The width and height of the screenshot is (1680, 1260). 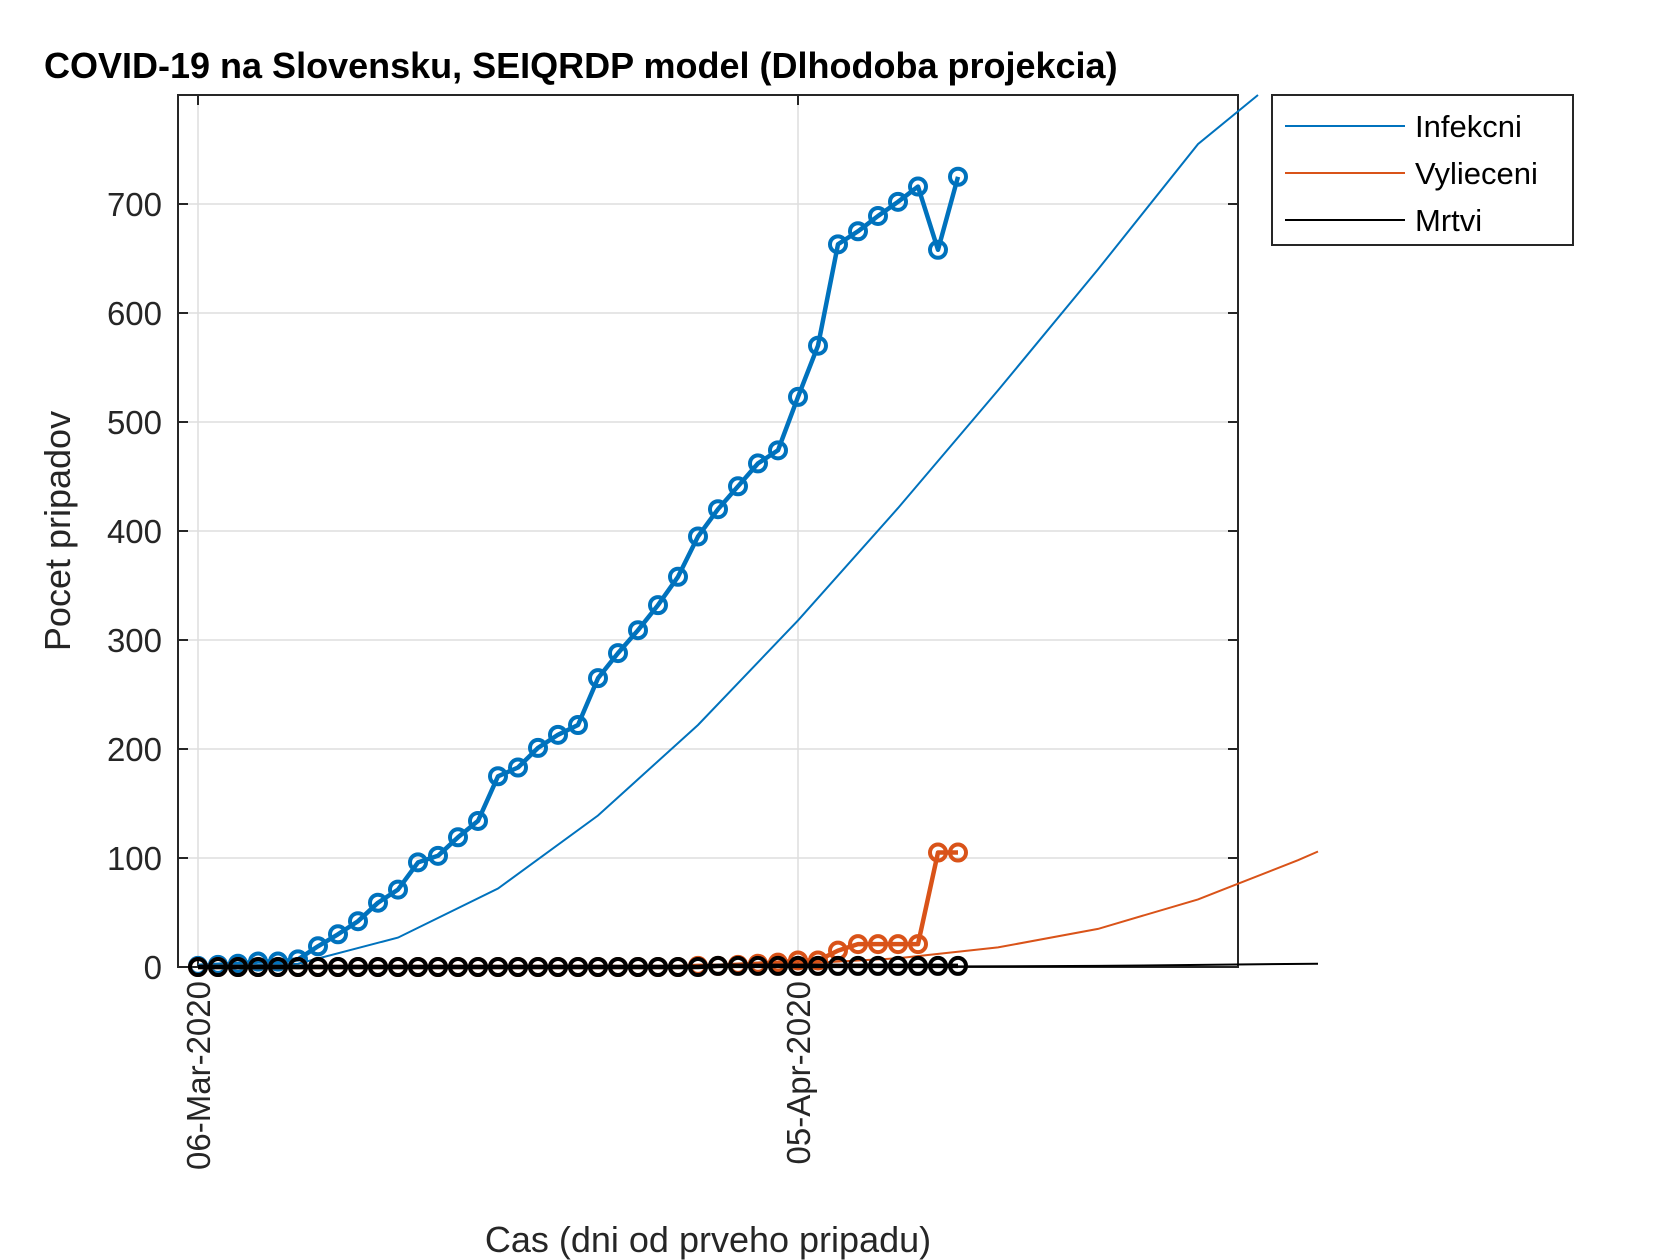 I want to click on y-axis-label: Pocet pripadov, so click(x=57, y=531).